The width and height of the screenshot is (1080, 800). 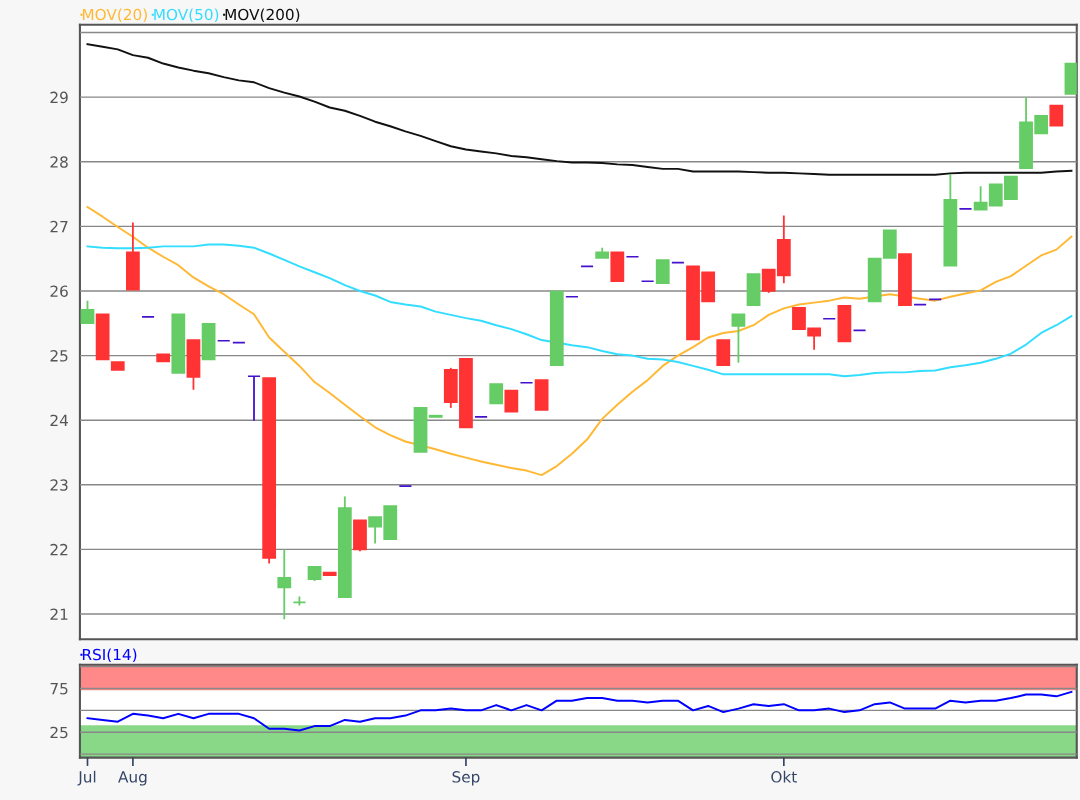 What do you see at coordinates (466, 778) in the screenshot?
I see `x-tick-label: Sep` at bounding box center [466, 778].